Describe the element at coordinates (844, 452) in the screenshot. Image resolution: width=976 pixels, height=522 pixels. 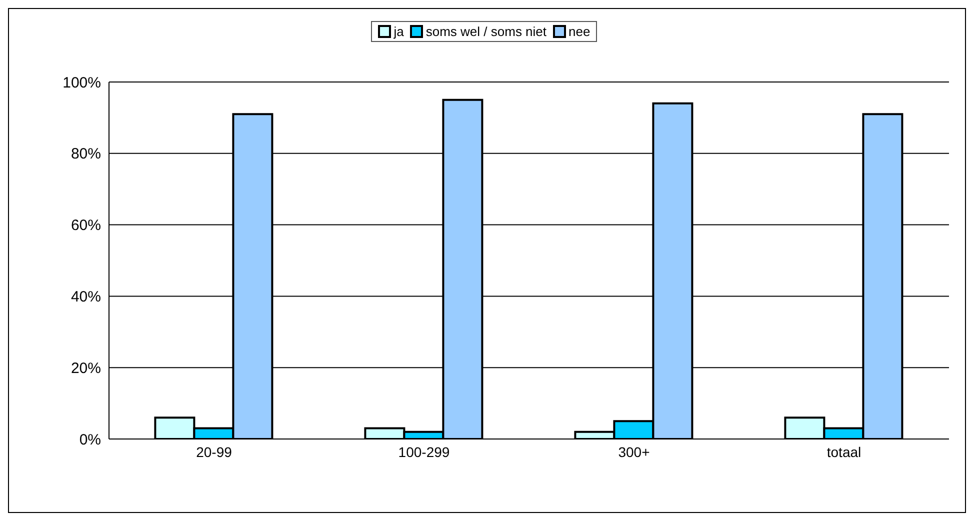
I see `x-tick-label: totaal` at that location.